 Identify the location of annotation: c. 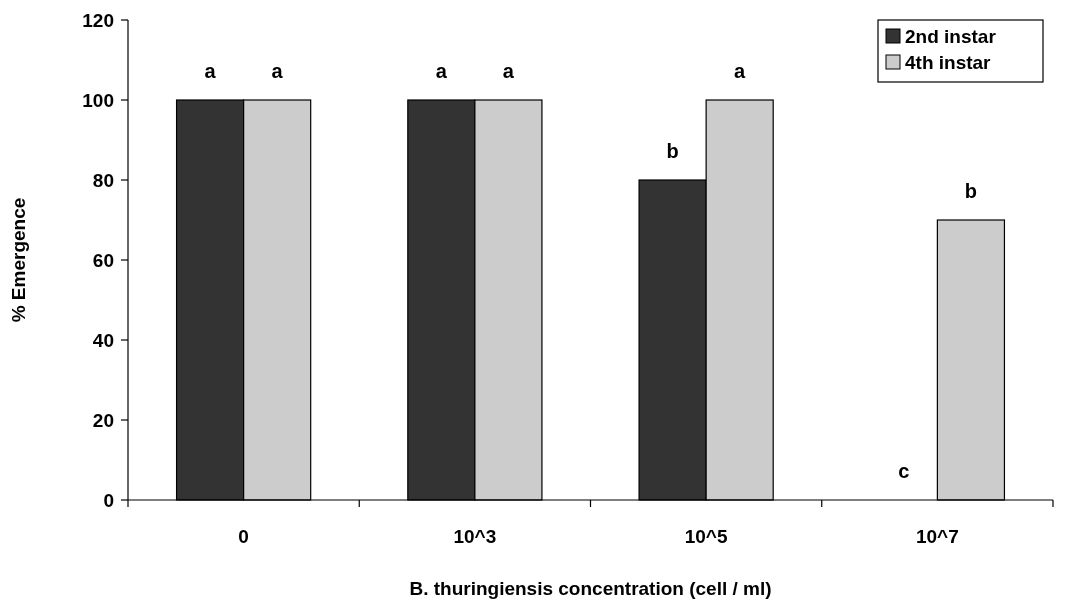
(904, 471).